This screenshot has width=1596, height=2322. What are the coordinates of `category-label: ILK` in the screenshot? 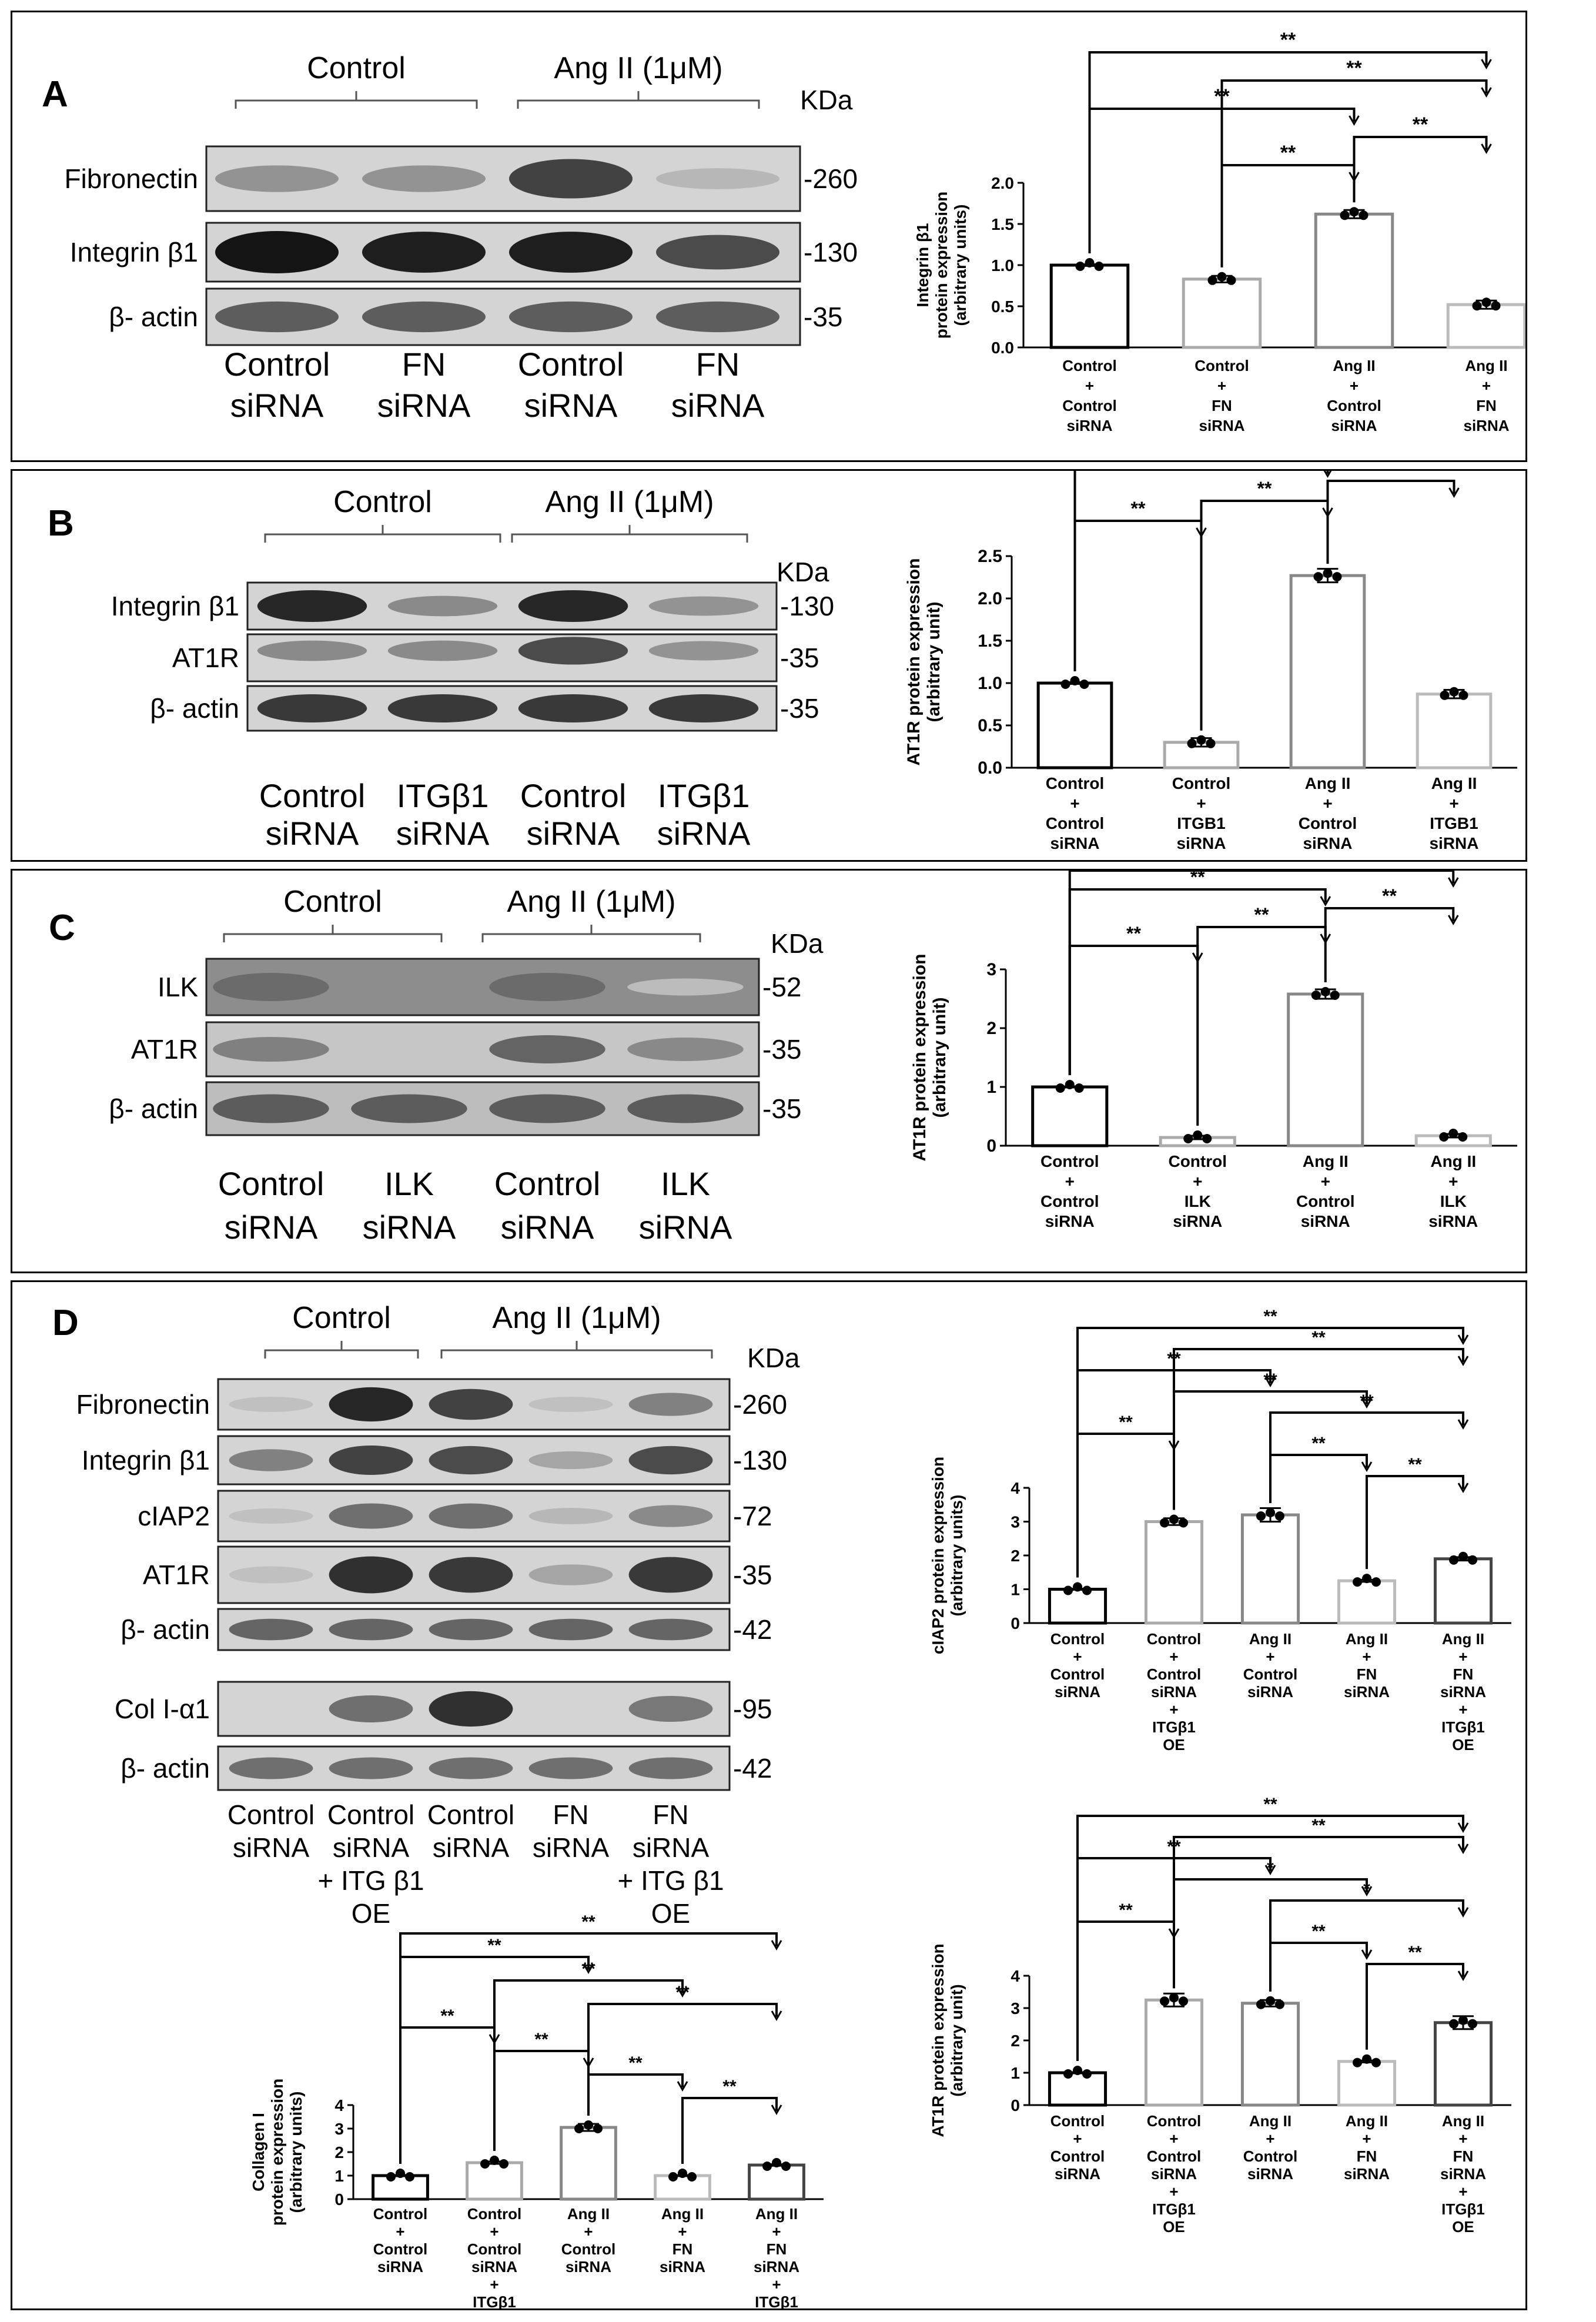 It's located at (1453, 1201).